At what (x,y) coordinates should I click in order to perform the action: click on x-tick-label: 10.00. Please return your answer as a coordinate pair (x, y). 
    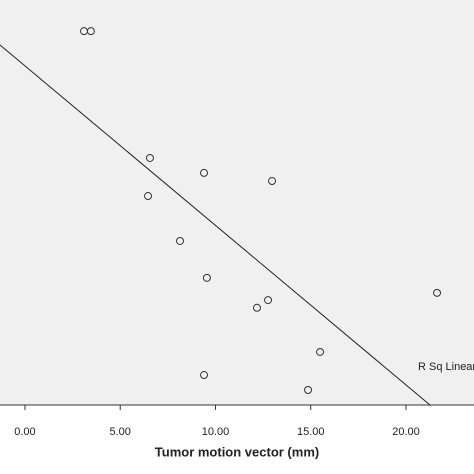
    Looking at the image, I should click on (216, 432).